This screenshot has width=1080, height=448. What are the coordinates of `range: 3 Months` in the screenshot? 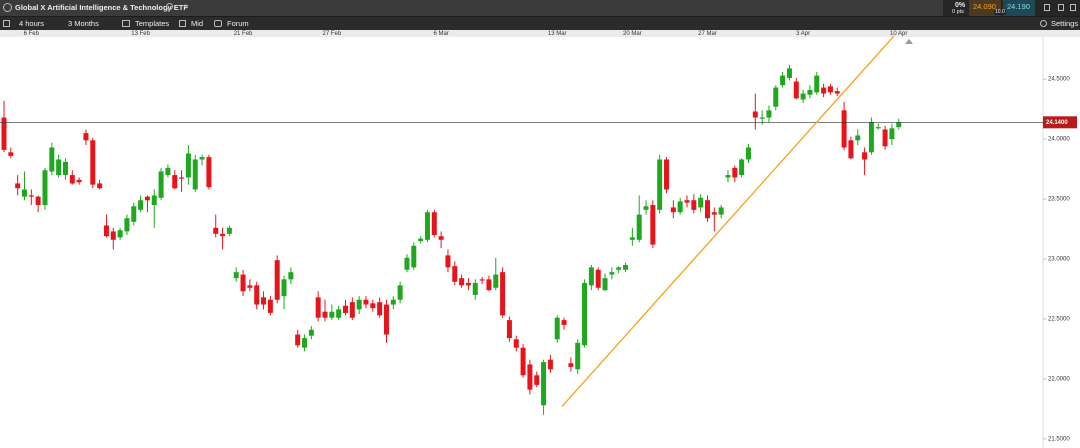 It's located at (83, 23).